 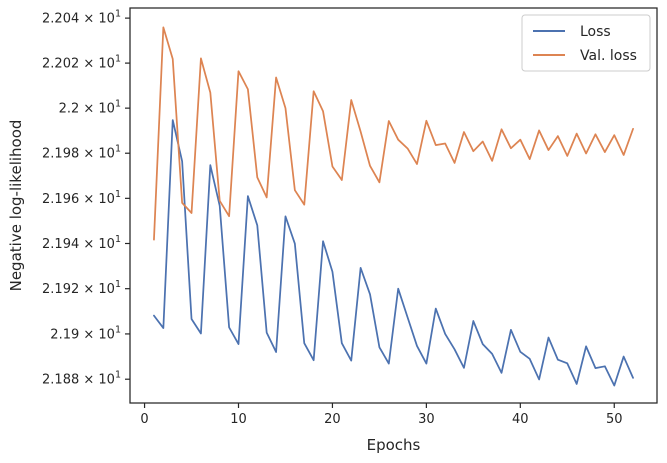 I want to click on y-tick-label: 2.194 × 10¹, so click(x=81, y=243).